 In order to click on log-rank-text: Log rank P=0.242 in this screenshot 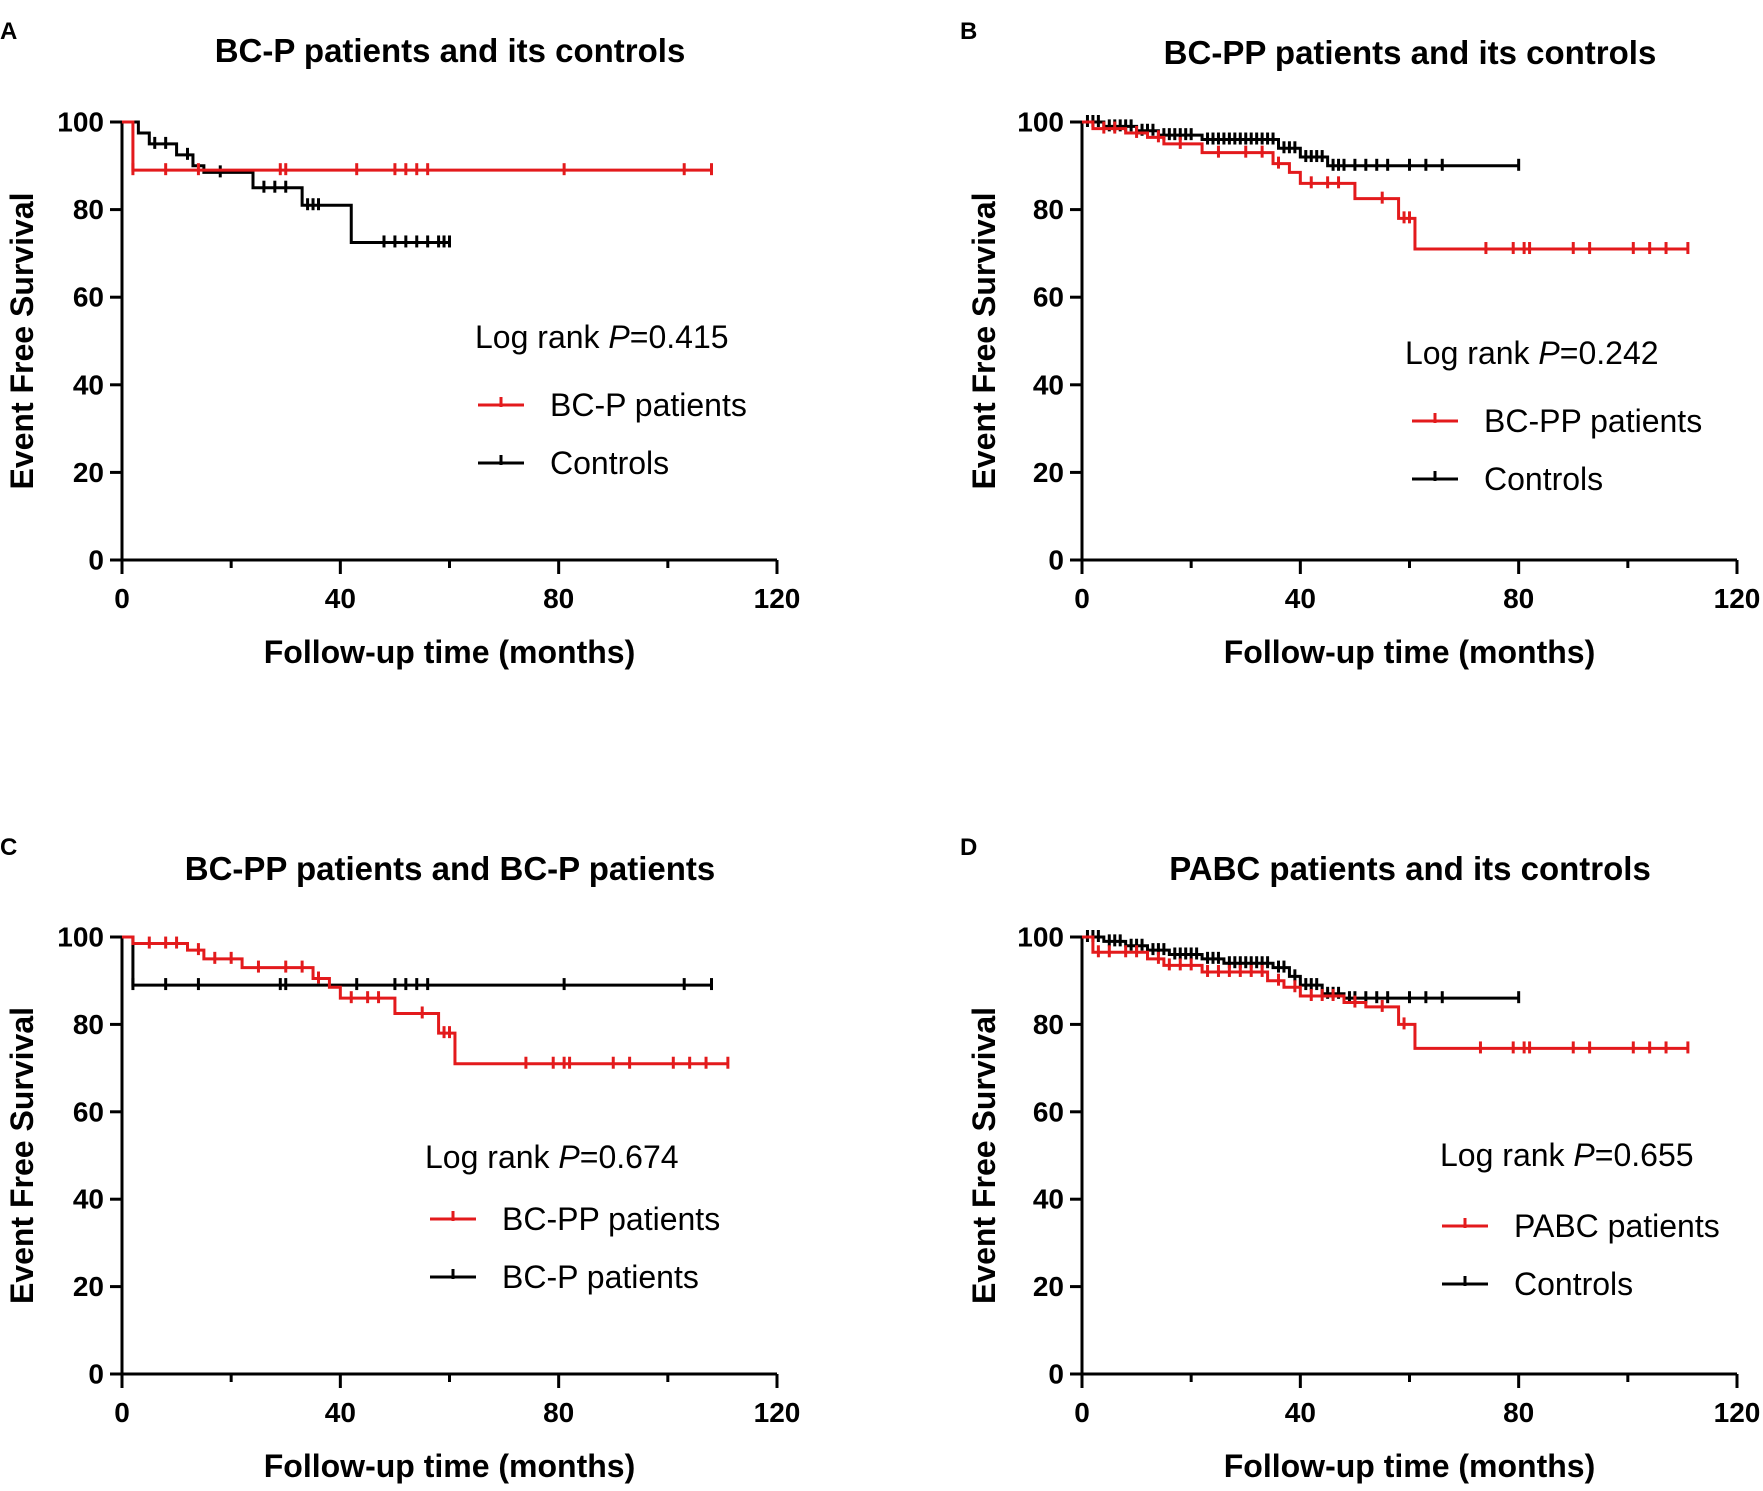, I will do `click(1532, 353)`.